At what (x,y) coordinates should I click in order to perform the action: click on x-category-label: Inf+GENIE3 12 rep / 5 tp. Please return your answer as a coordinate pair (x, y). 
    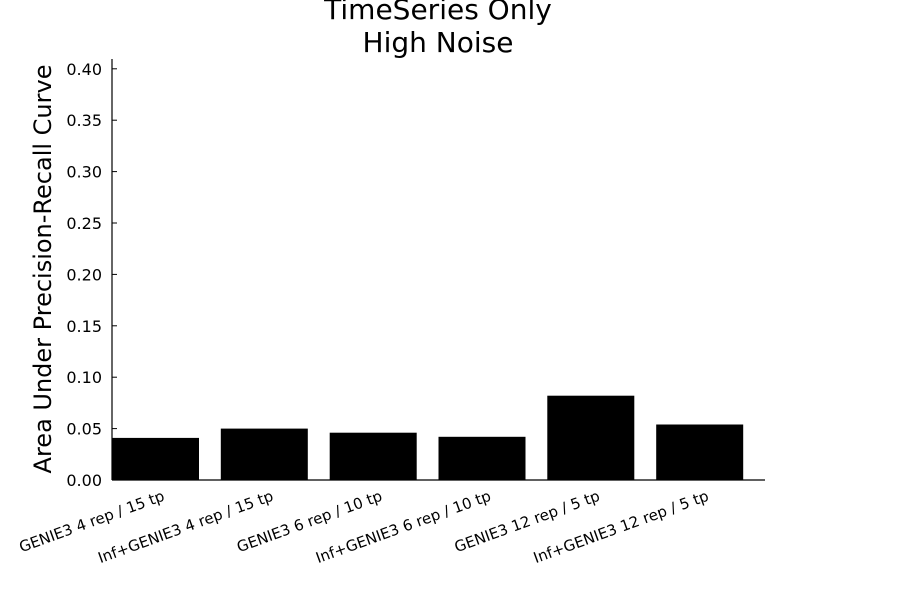
    Looking at the image, I should click on (621, 527).